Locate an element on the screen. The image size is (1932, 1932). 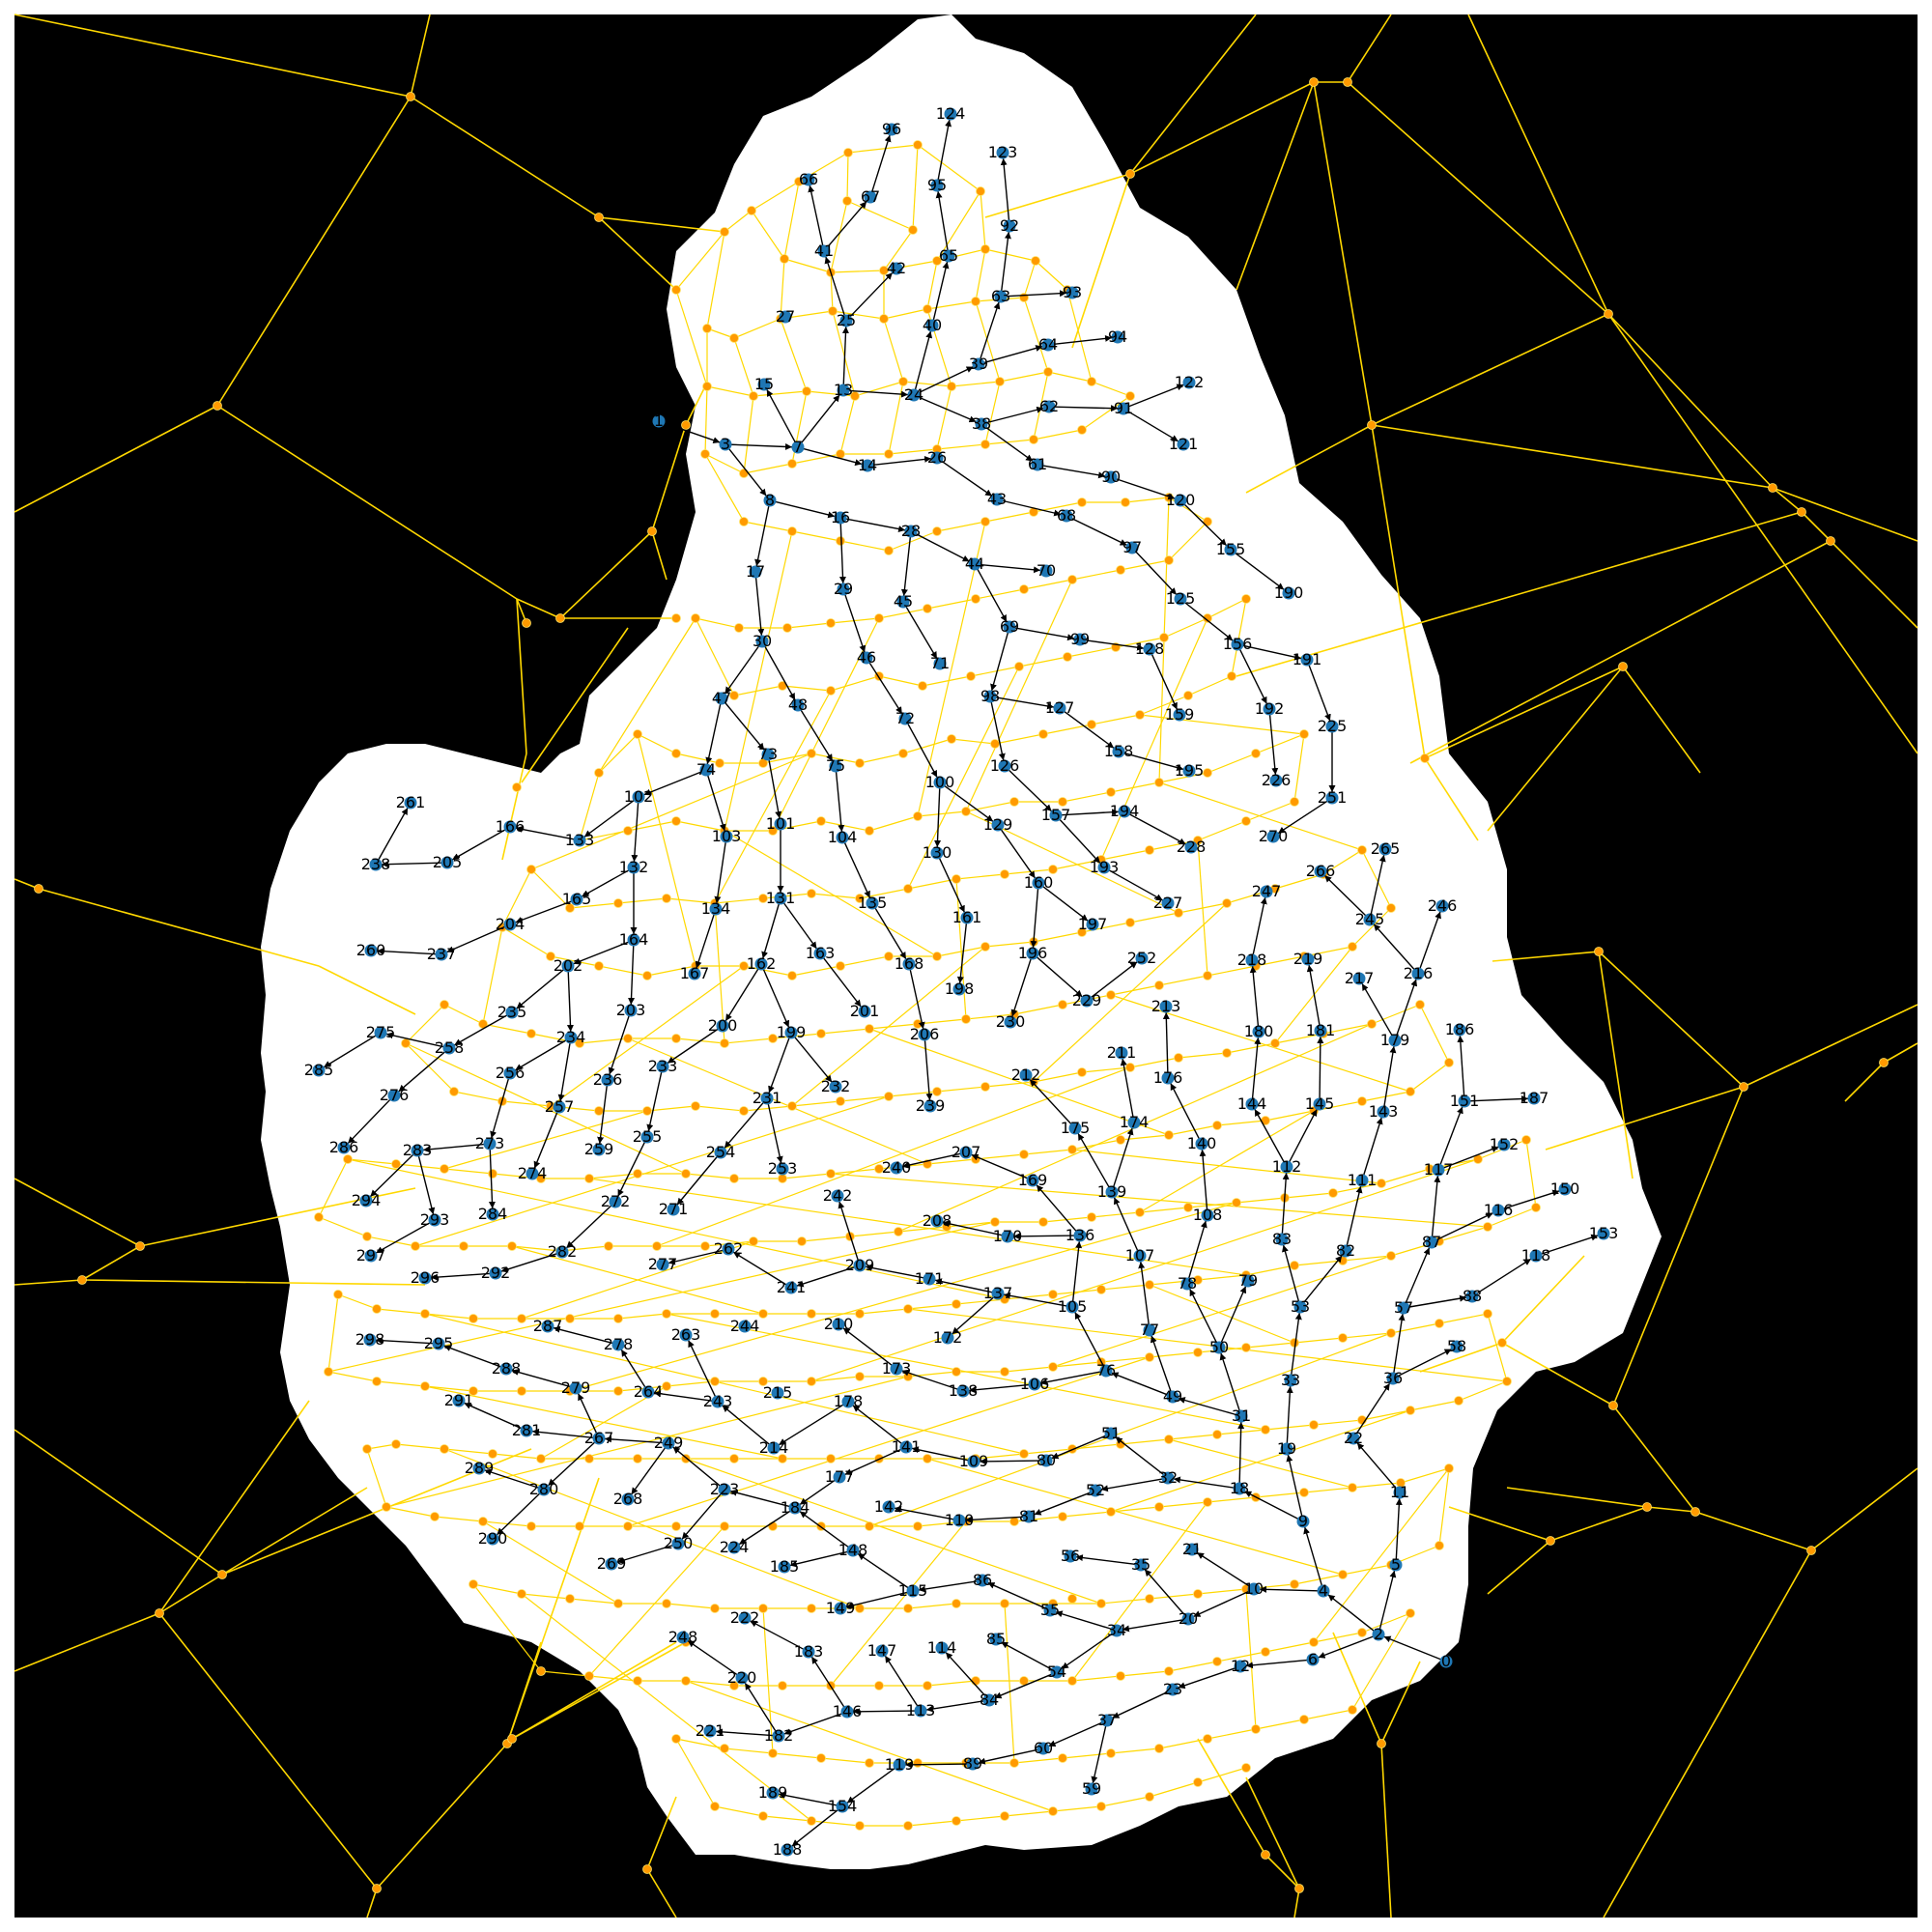
node-label: 59 is located at coordinates (1091, 1788).